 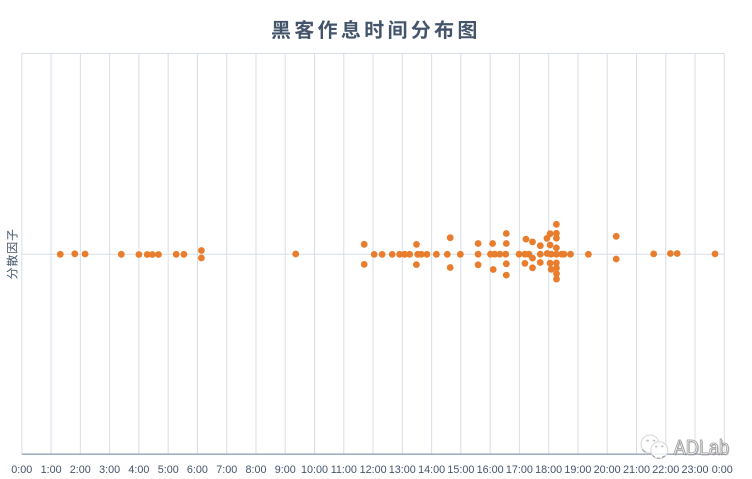 What do you see at coordinates (548, 470) in the screenshot?
I see `svg-text: 18:00` at bounding box center [548, 470].